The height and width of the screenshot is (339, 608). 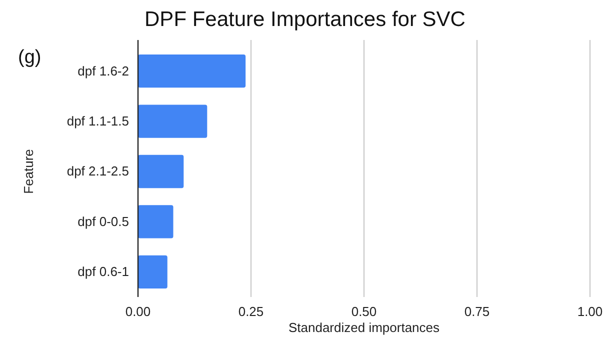 What do you see at coordinates (364, 327) in the screenshot?
I see `x-axis-title: Standardized importances` at bounding box center [364, 327].